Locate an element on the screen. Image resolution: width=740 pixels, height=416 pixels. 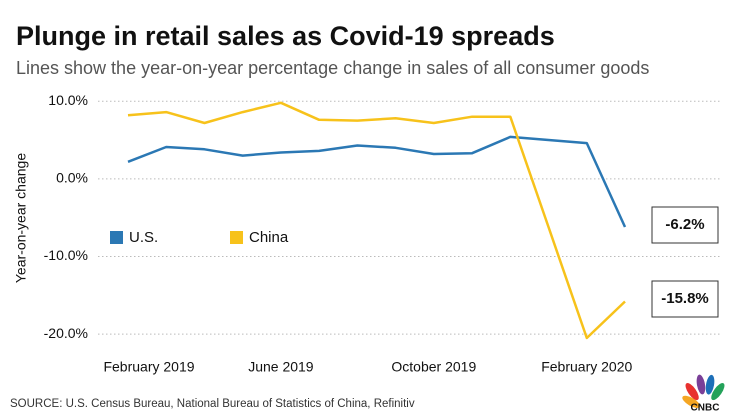
y-tick-label: -10.0% is located at coordinates (66, 255).